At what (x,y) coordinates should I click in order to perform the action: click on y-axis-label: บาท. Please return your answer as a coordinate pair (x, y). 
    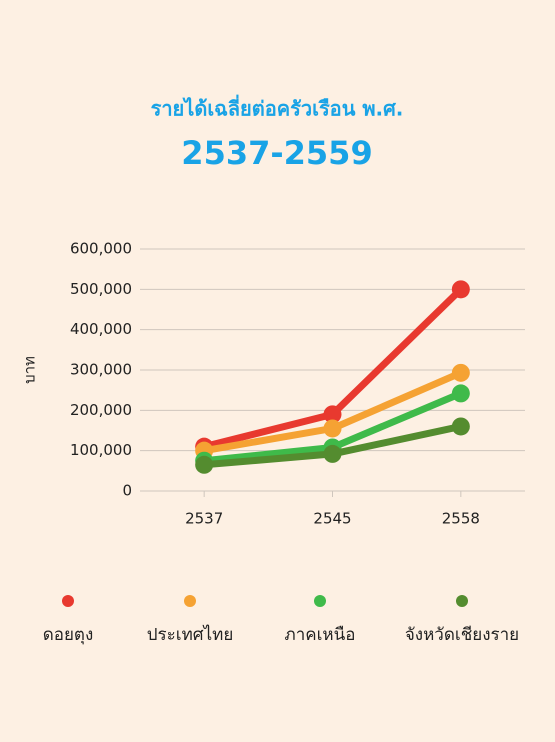
    Looking at the image, I should click on (30, 370).